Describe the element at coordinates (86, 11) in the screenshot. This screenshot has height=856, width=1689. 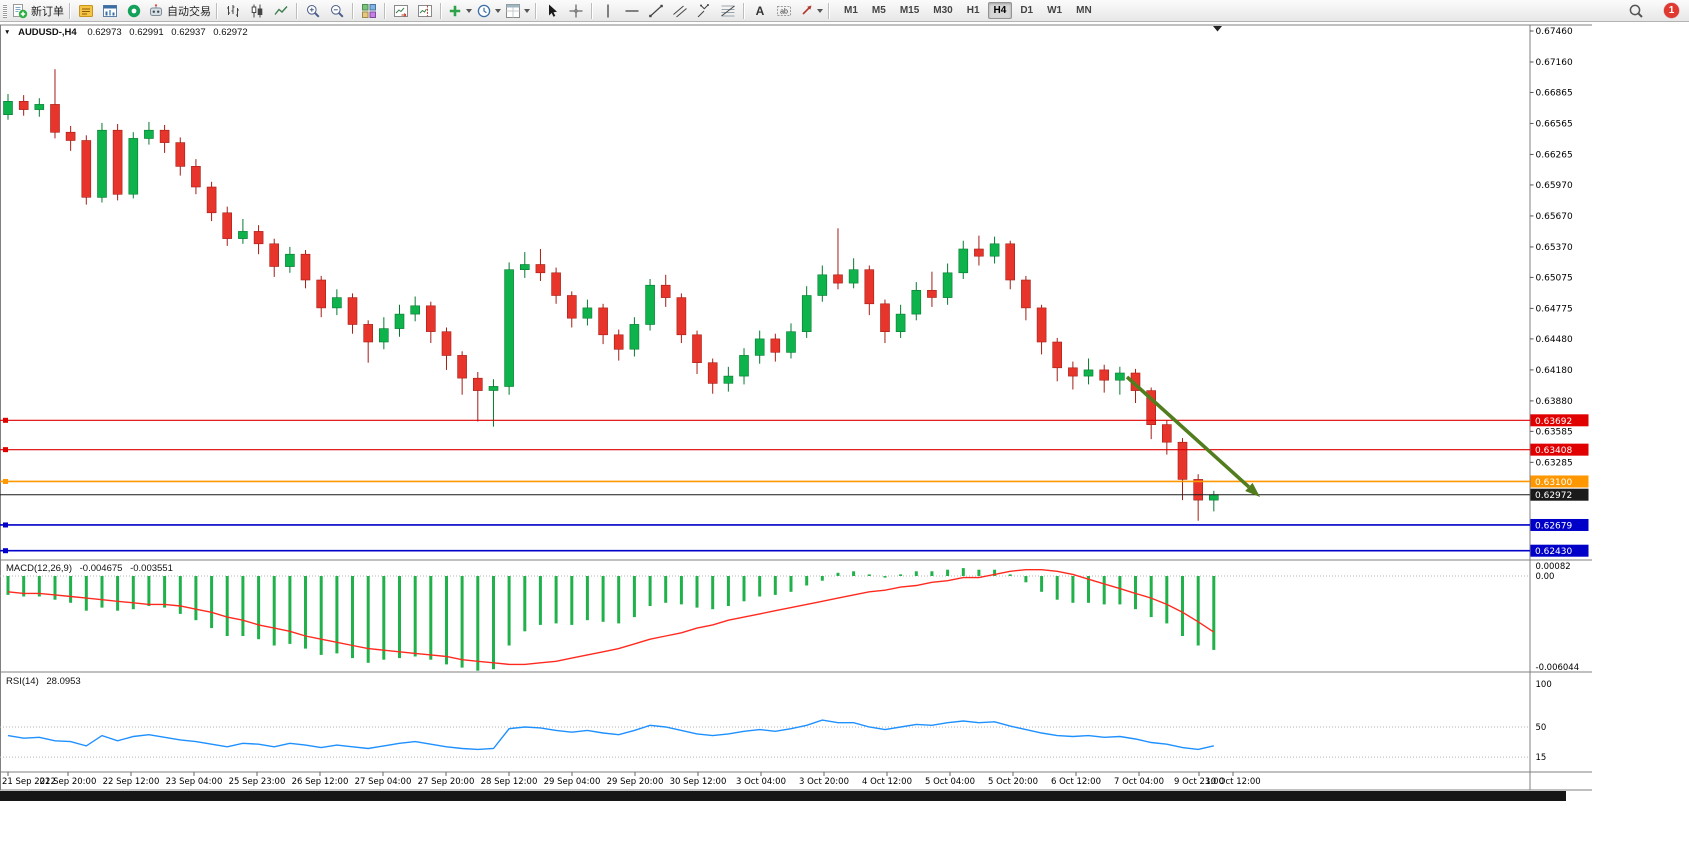
I see `metaeditor-button` at that location.